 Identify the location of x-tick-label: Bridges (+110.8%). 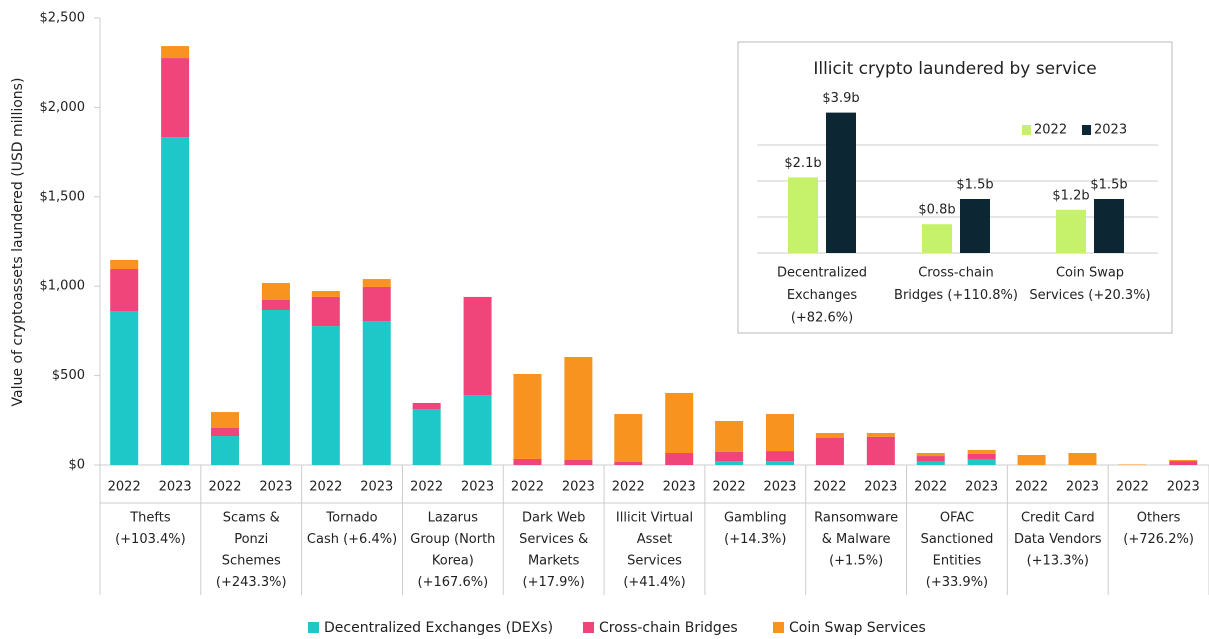
(956, 295).